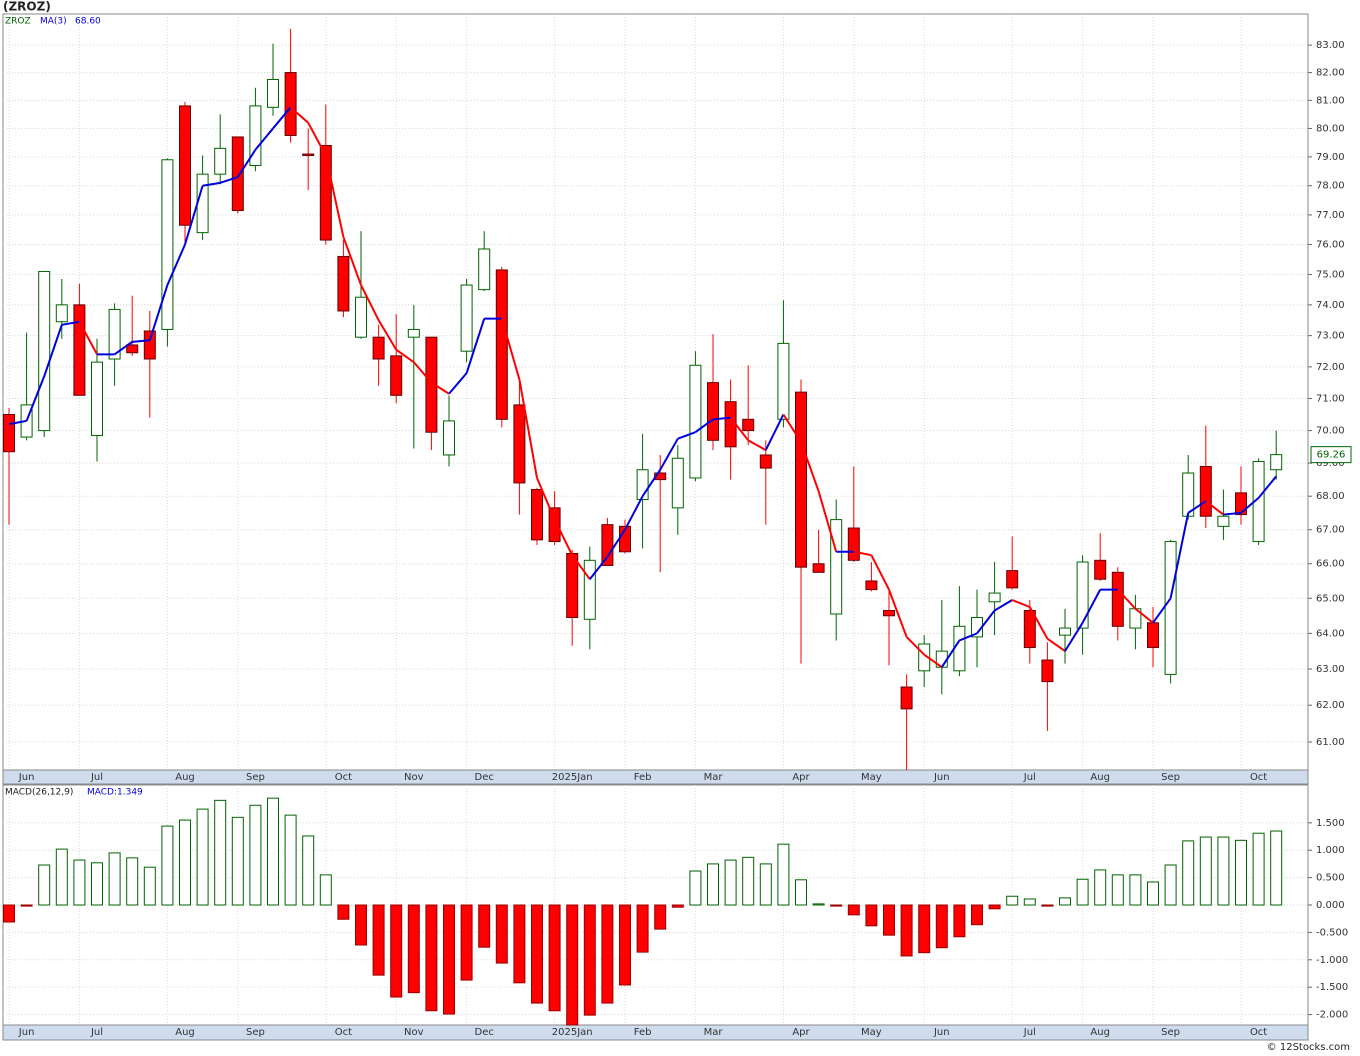  What do you see at coordinates (1330, 367) in the screenshot?
I see `y-tick-label: 72.00` at bounding box center [1330, 367].